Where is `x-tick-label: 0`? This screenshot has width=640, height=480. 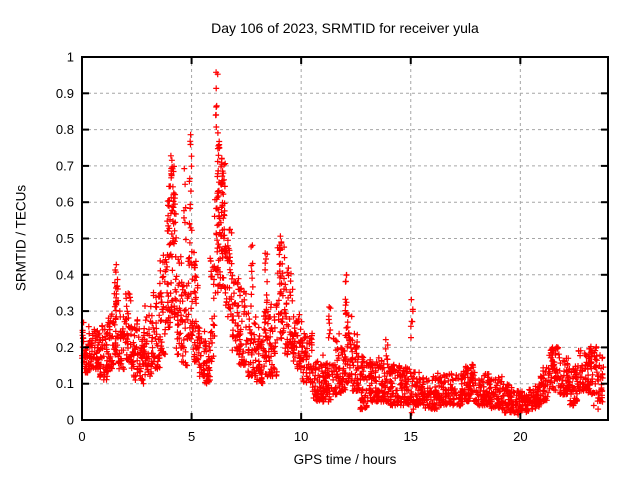
x-tick-label: 0 is located at coordinates (81, 436).